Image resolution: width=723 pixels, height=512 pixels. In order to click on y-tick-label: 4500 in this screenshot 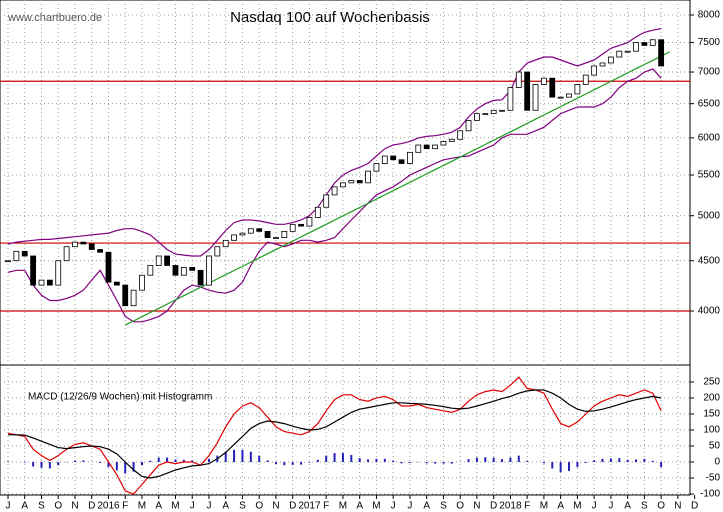, I will do `click(709, 260)`.